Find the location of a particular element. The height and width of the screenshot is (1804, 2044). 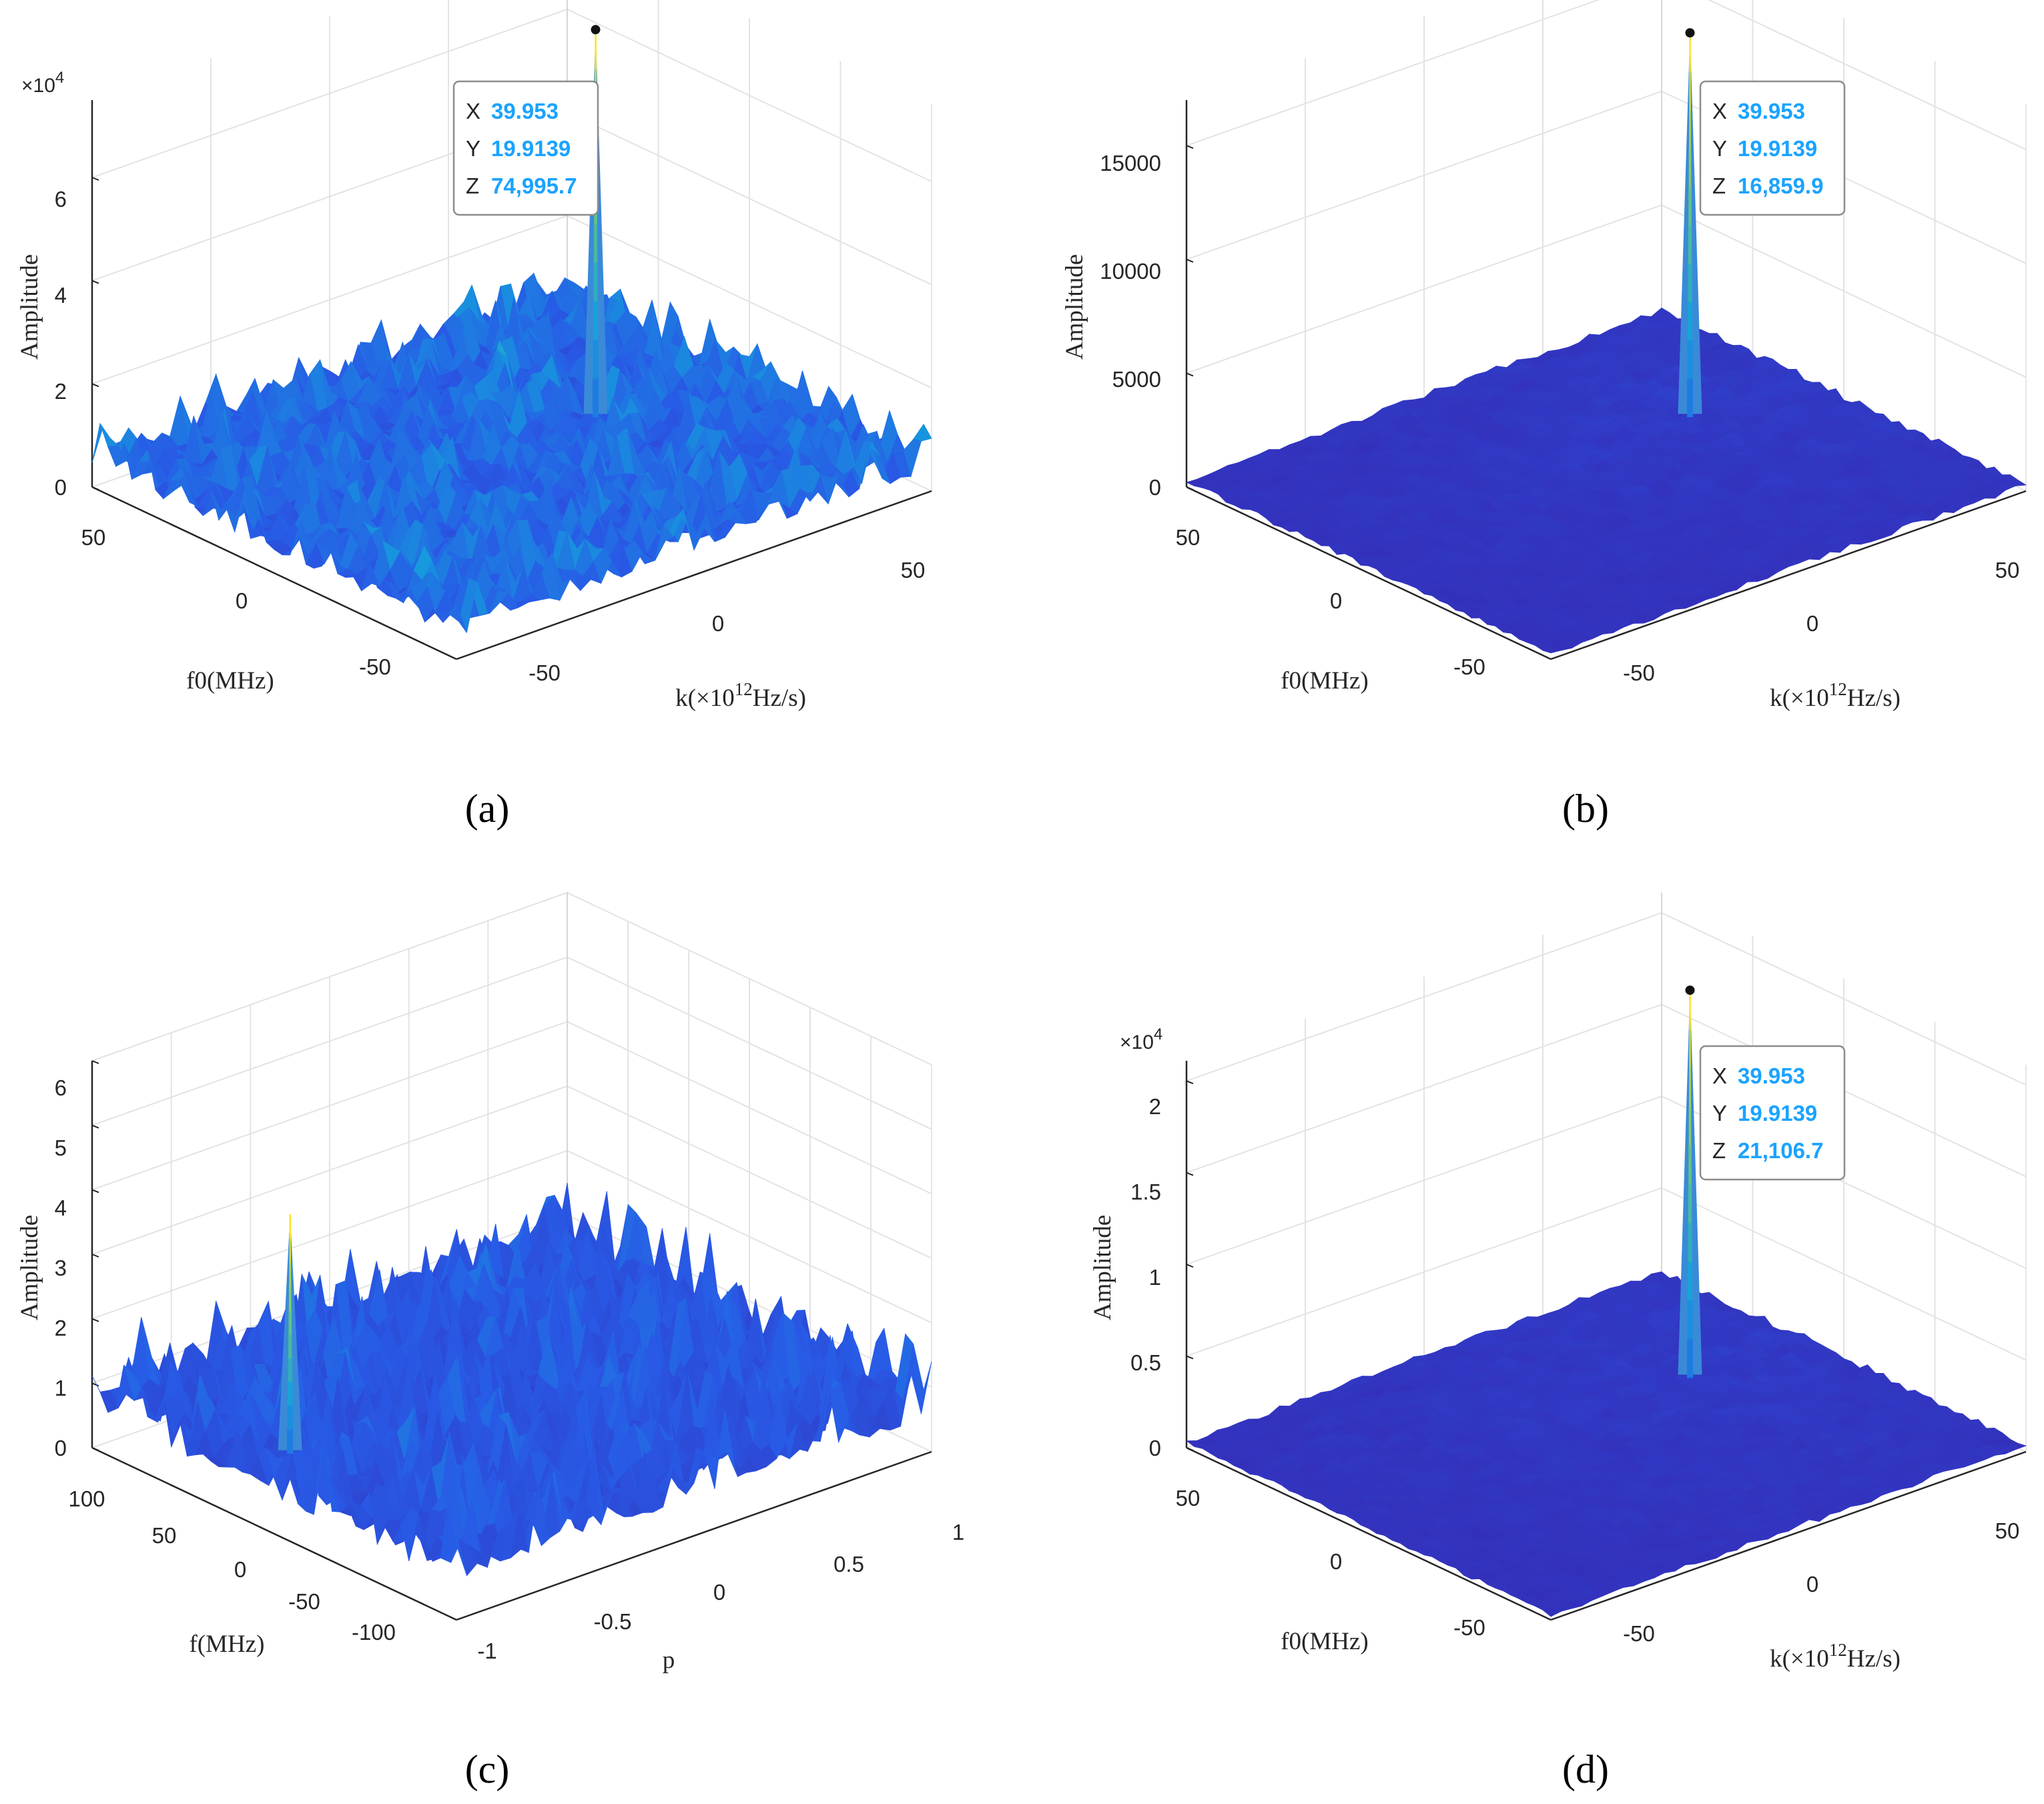

z-tick-label: 10000 is located at coordinates (1130, 271).